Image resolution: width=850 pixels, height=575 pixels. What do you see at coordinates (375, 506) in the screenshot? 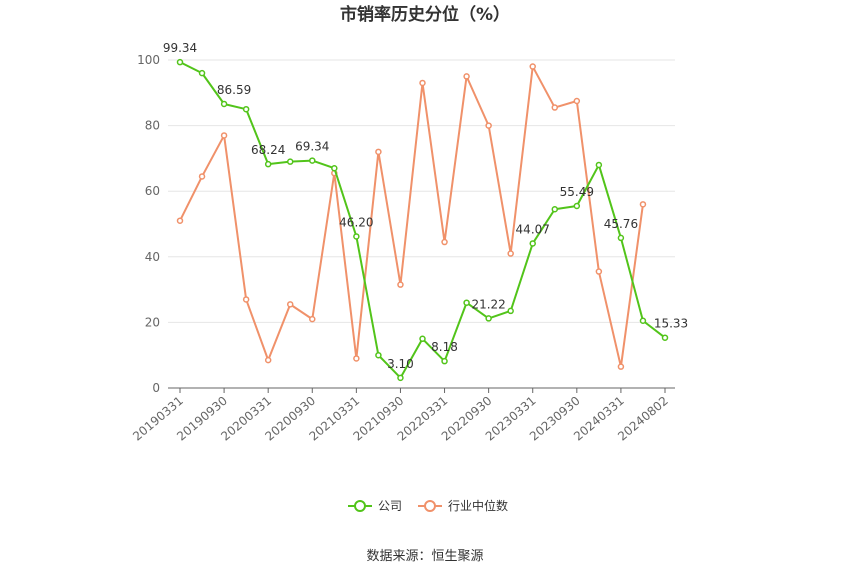
I see `legend-item-0: 公司` at bounding box center [375, 506].